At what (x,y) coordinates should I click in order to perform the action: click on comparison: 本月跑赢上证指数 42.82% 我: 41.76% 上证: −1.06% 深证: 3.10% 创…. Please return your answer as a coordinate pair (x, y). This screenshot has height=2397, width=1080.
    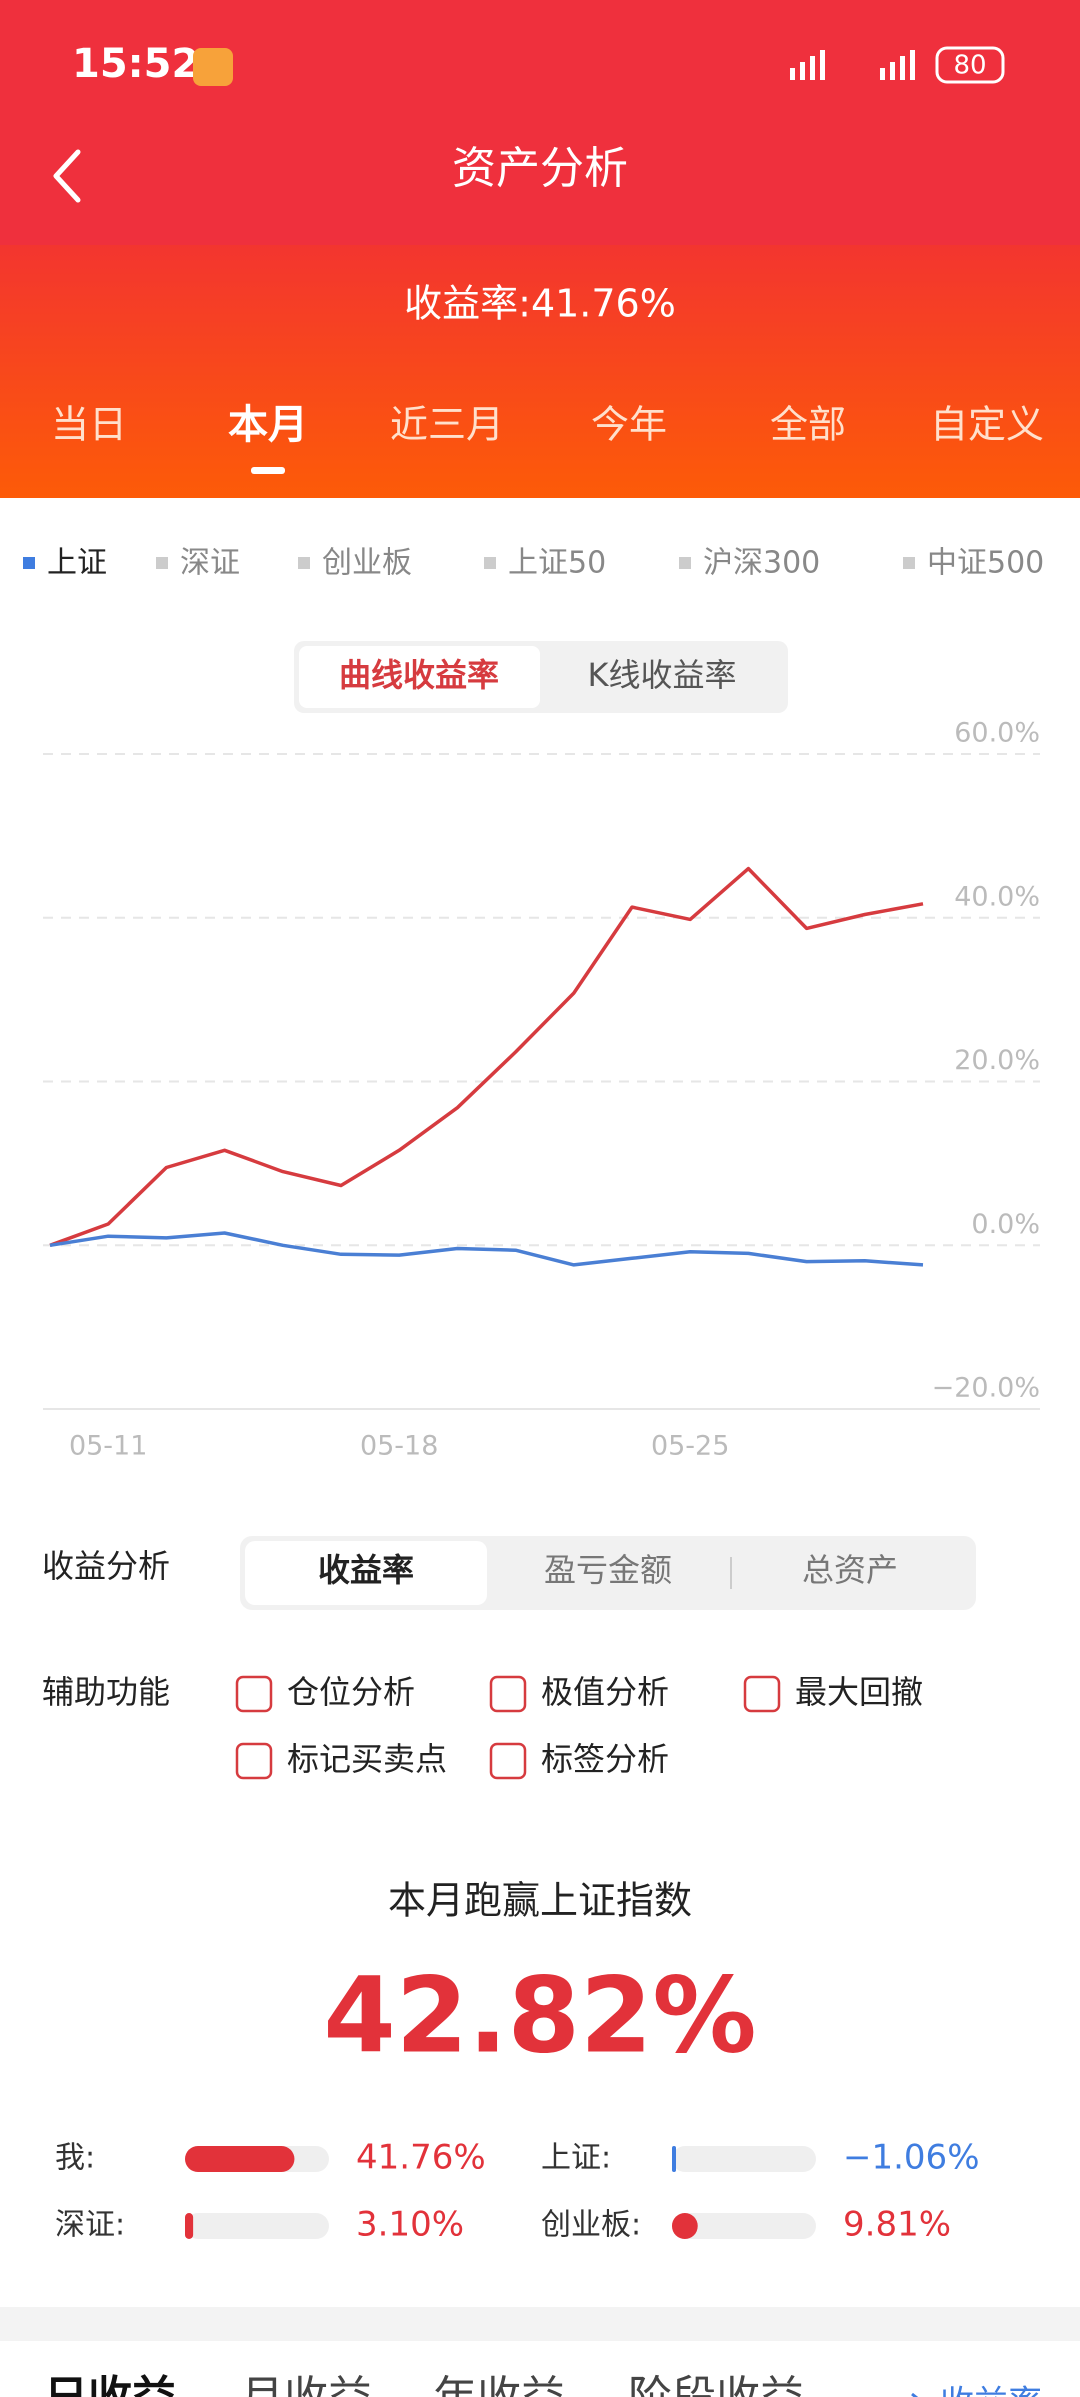
    Looking at the image, I should click on (517, 2062).